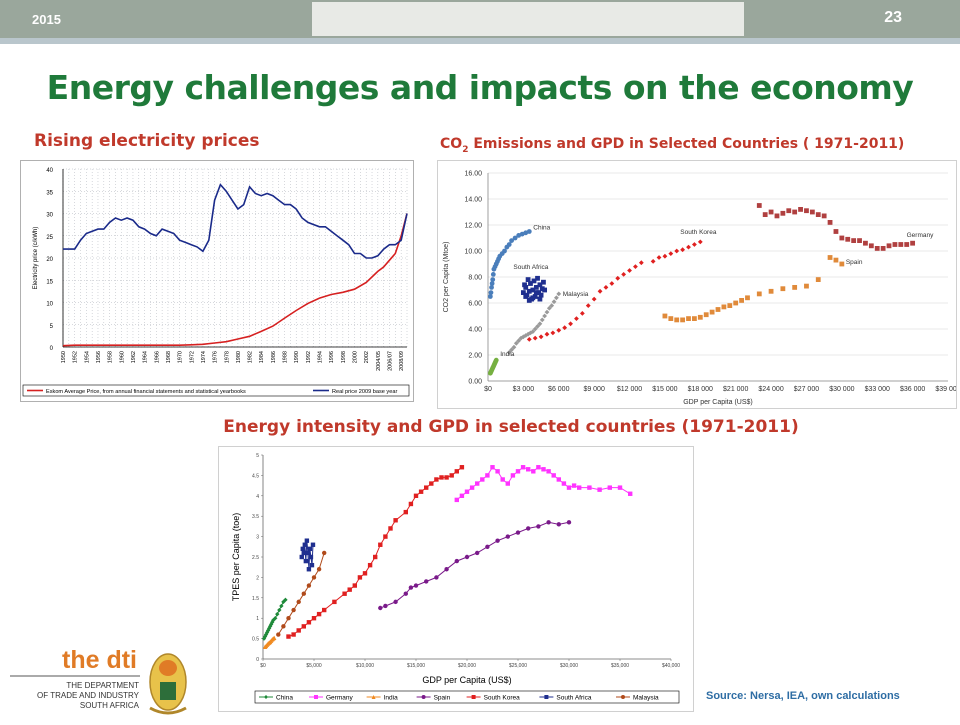 The width and height of the screenshot is (960, 725). I want to click on chart2-heading-subscript: 2, so click(465, 149).